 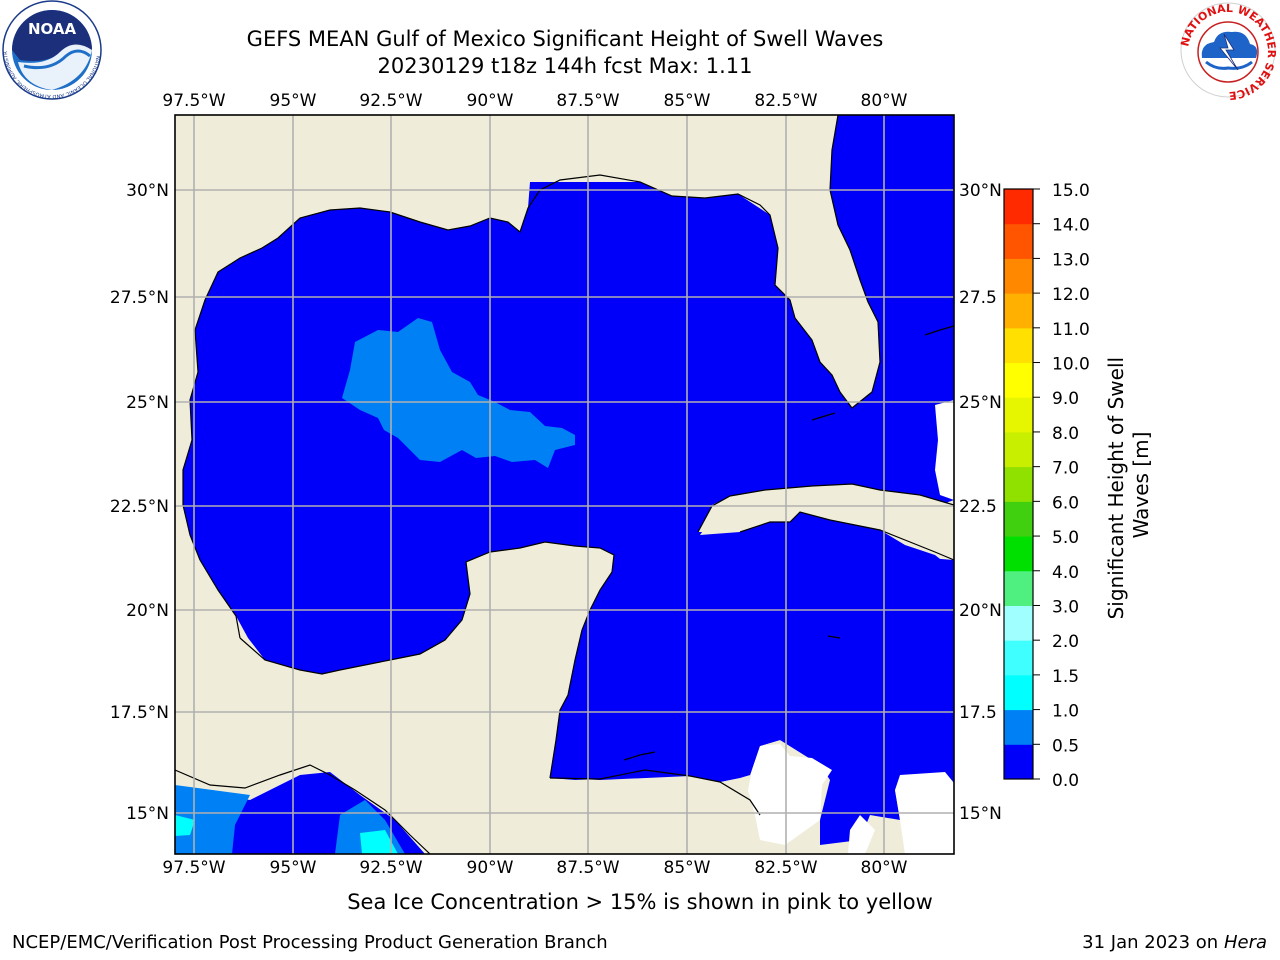 I want to click on colorbar-tick-label: 13.0, so click(x=1071, y=260).